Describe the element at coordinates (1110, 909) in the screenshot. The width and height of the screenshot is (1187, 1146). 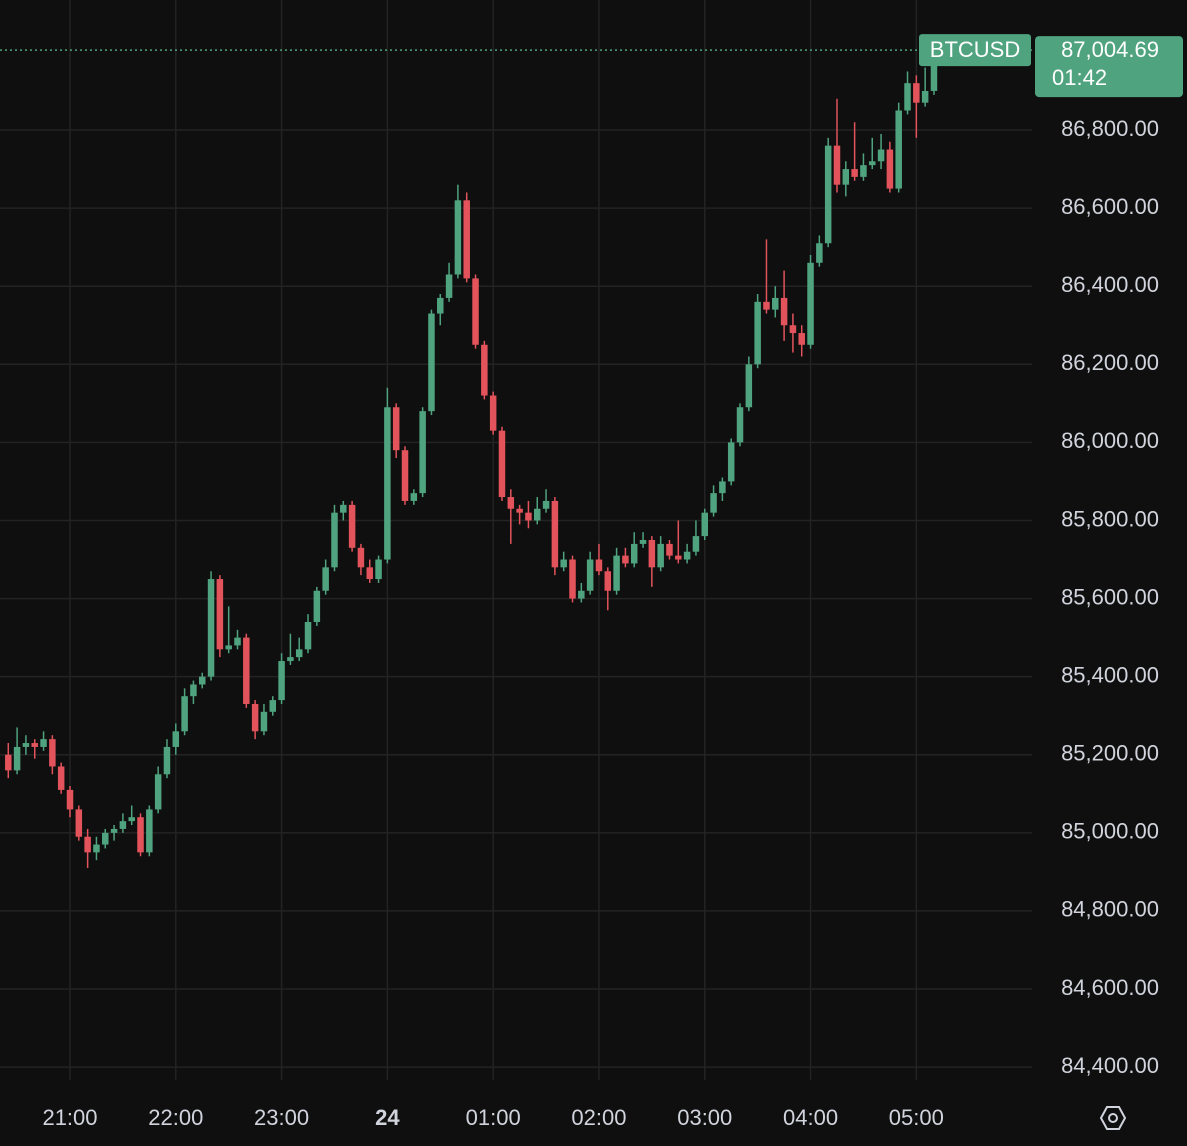
I see `y-tick-label: 84,800.00` at that location.